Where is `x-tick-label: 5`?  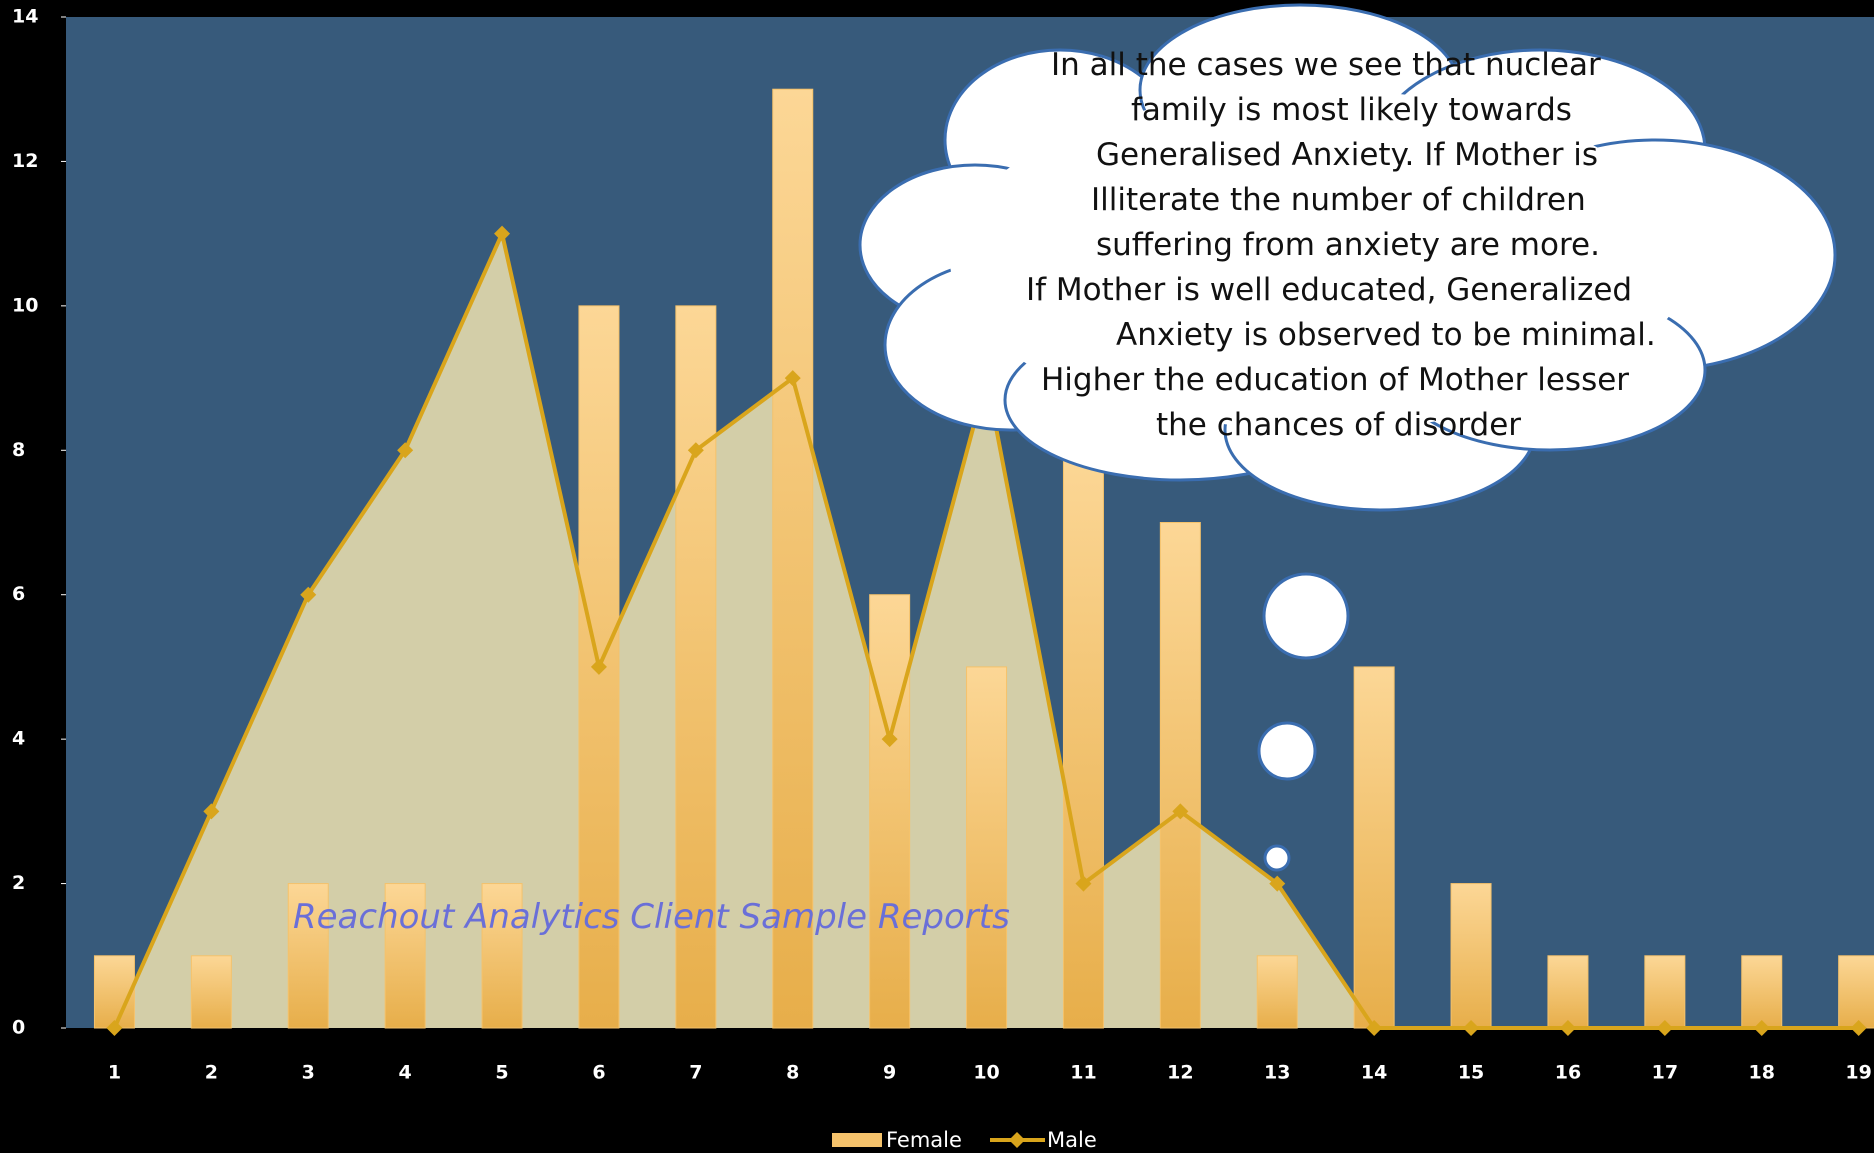 x-tick-label: 5 is located at coordinates (501, 1073).